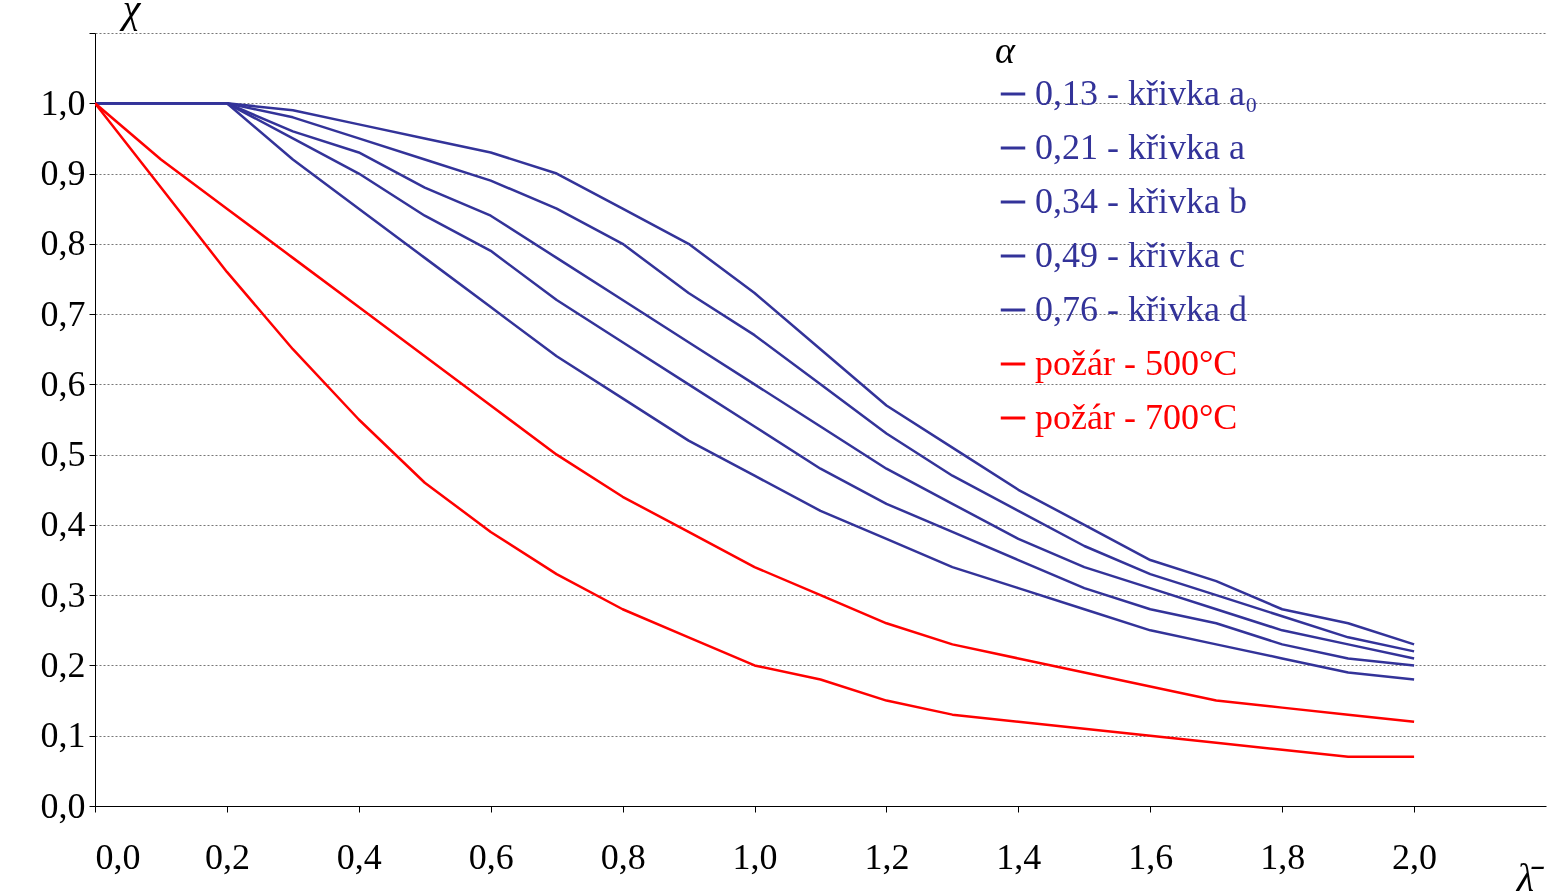  I want to click on x-tick-label: 0,4, so click(359, 856).